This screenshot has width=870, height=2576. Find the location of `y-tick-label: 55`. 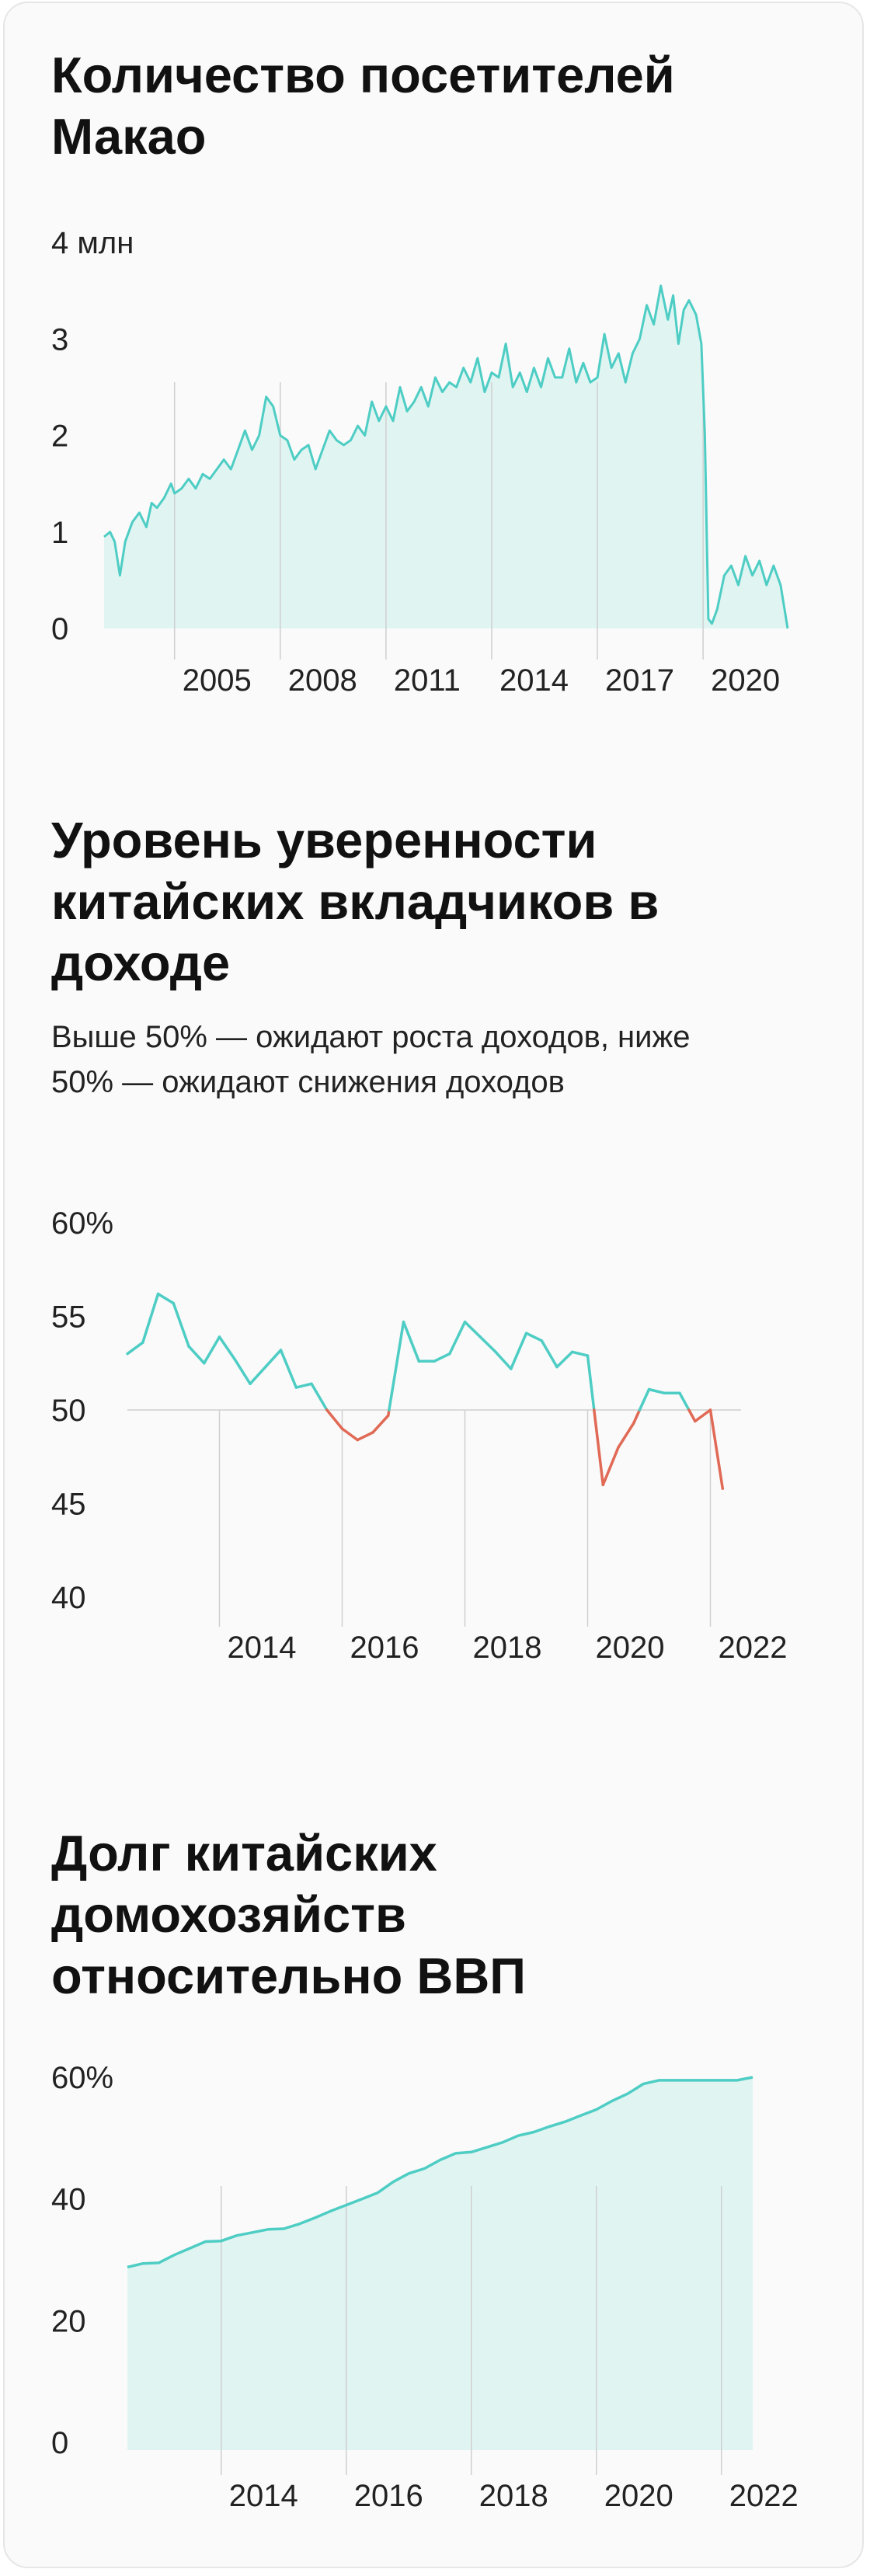

y-tick-label: 55 is located at coordinates (68, 1317).